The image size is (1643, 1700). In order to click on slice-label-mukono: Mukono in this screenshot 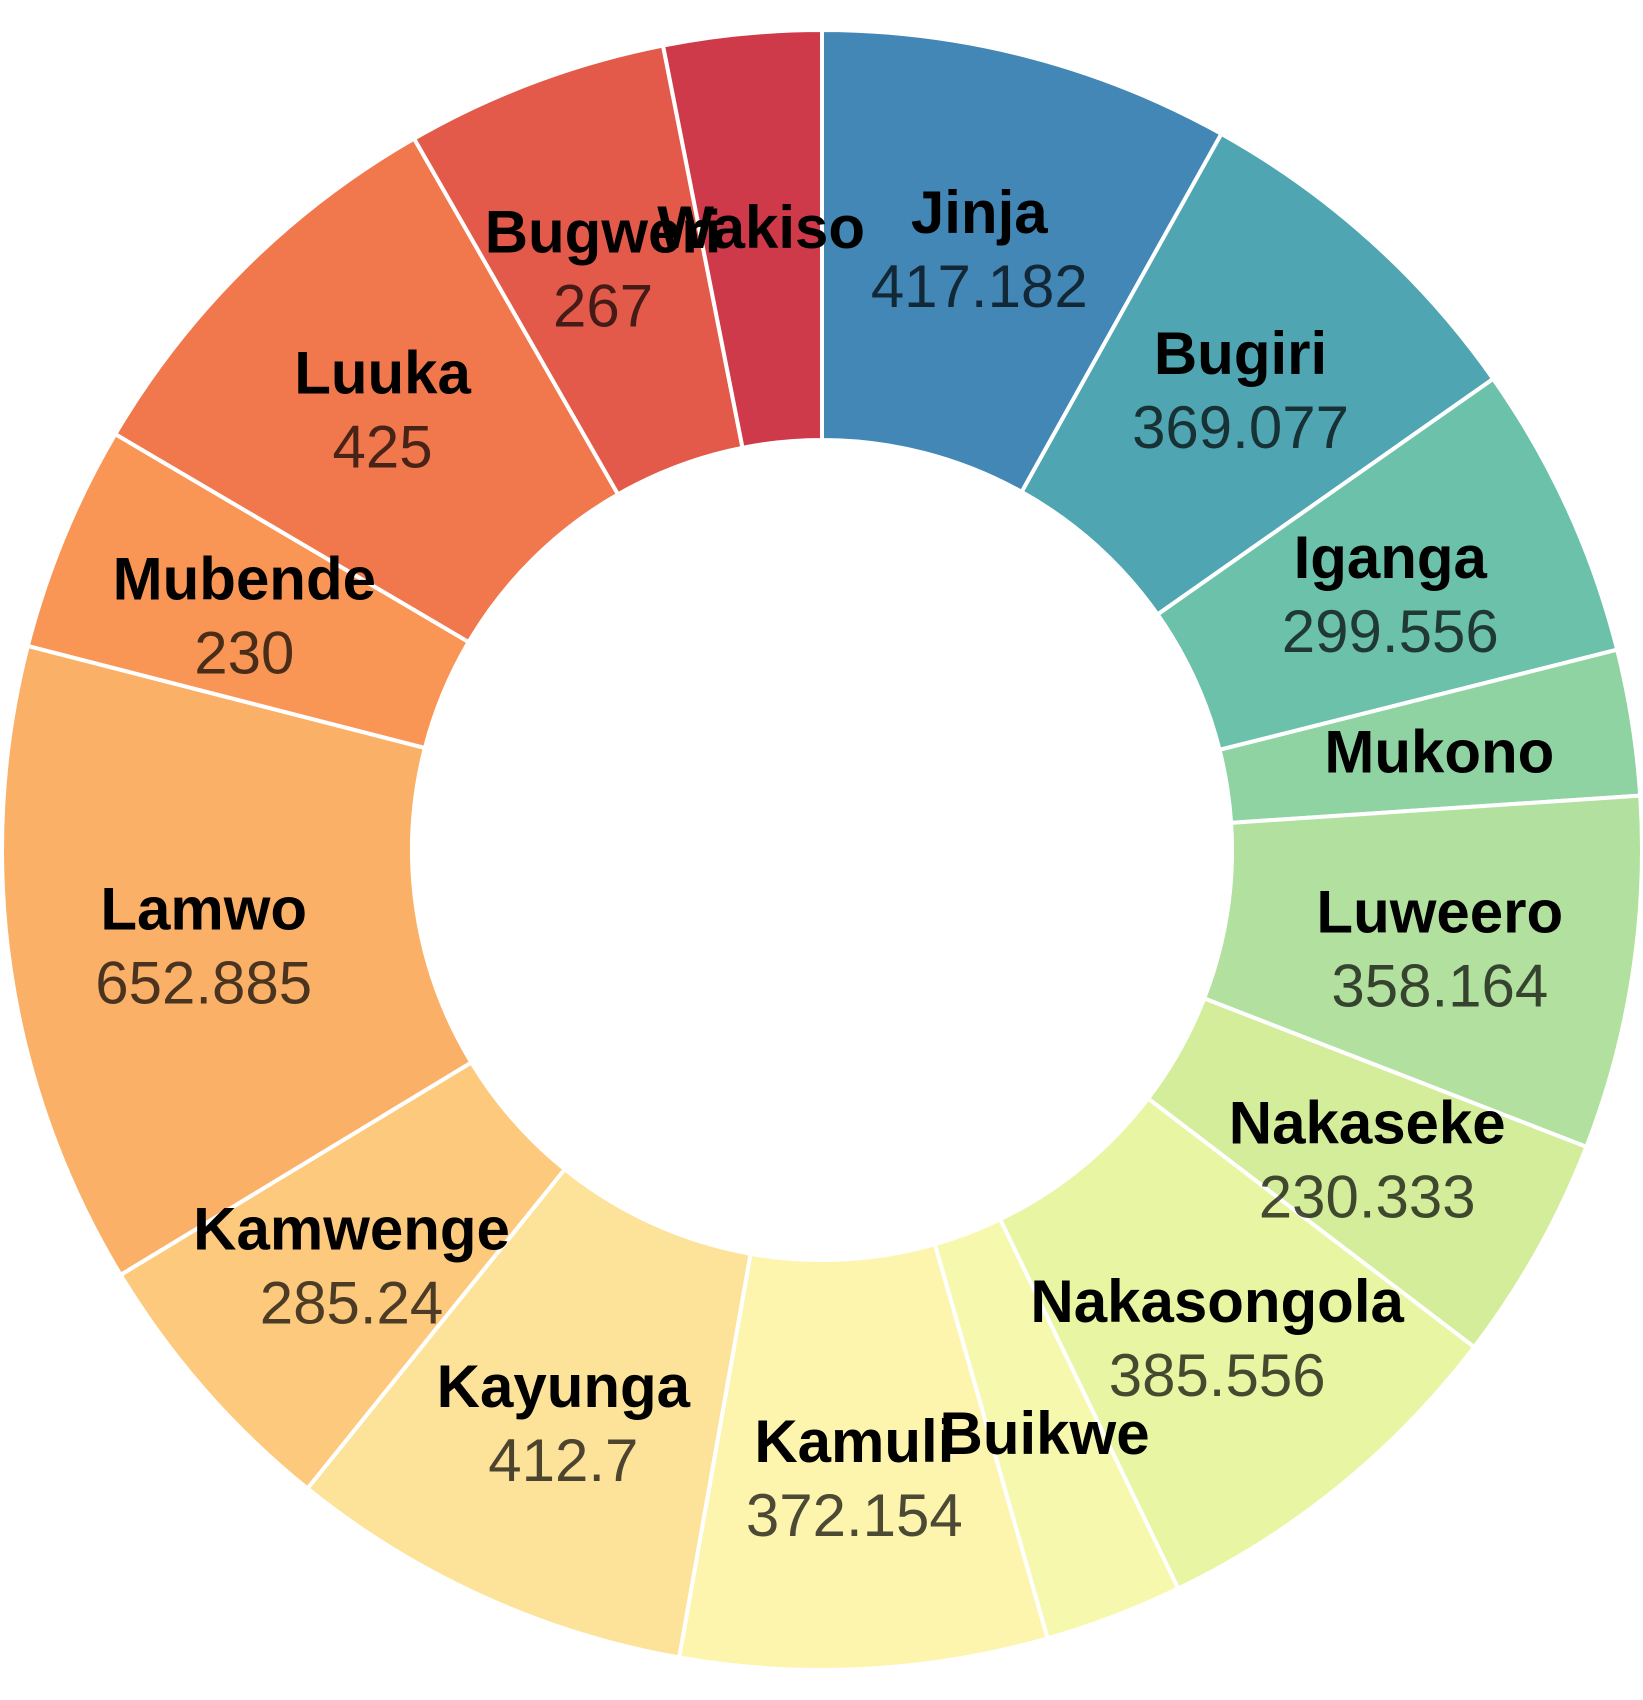, I will do `click(1439, 752)`.